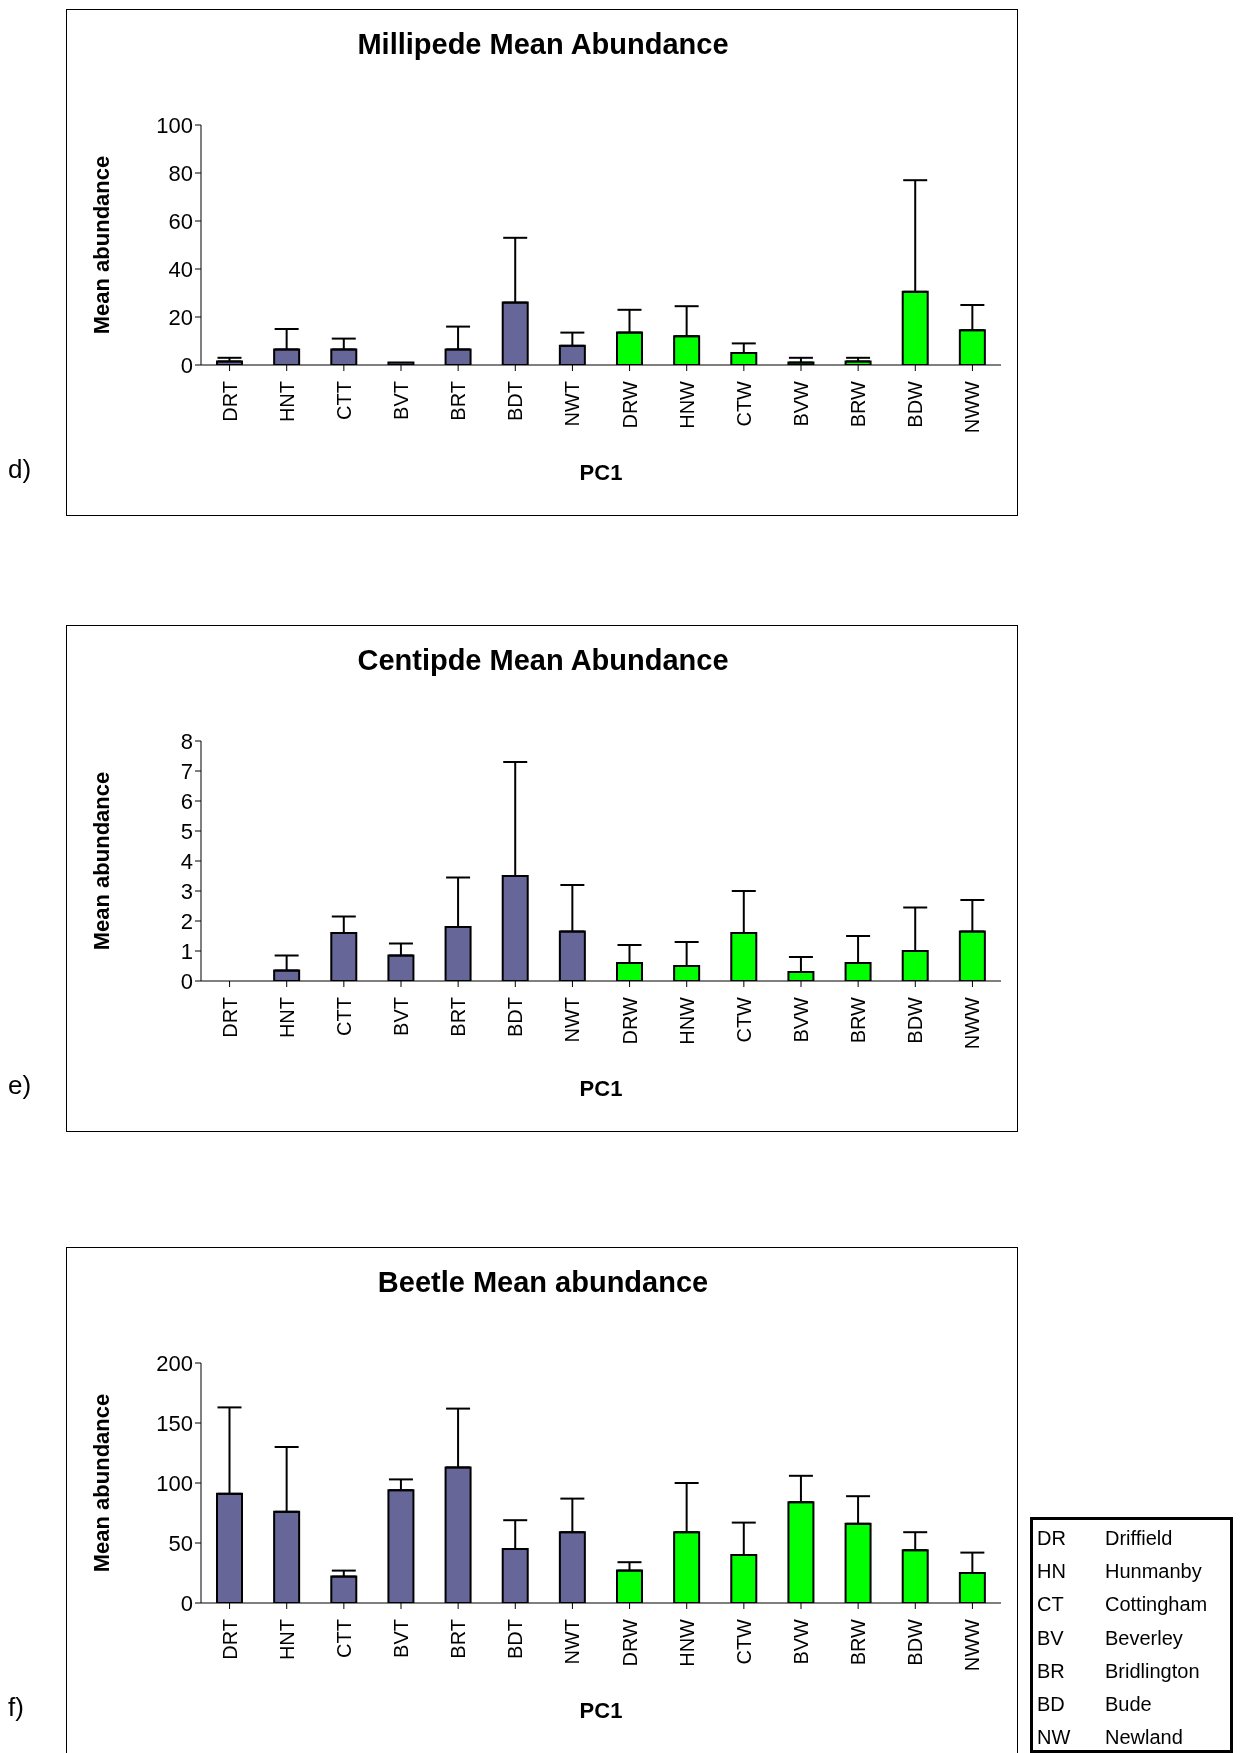  Describe the element at coordinates (543, 660) in the screenshot. I see `chart-title: Centipde Mean Abundance` at that location.